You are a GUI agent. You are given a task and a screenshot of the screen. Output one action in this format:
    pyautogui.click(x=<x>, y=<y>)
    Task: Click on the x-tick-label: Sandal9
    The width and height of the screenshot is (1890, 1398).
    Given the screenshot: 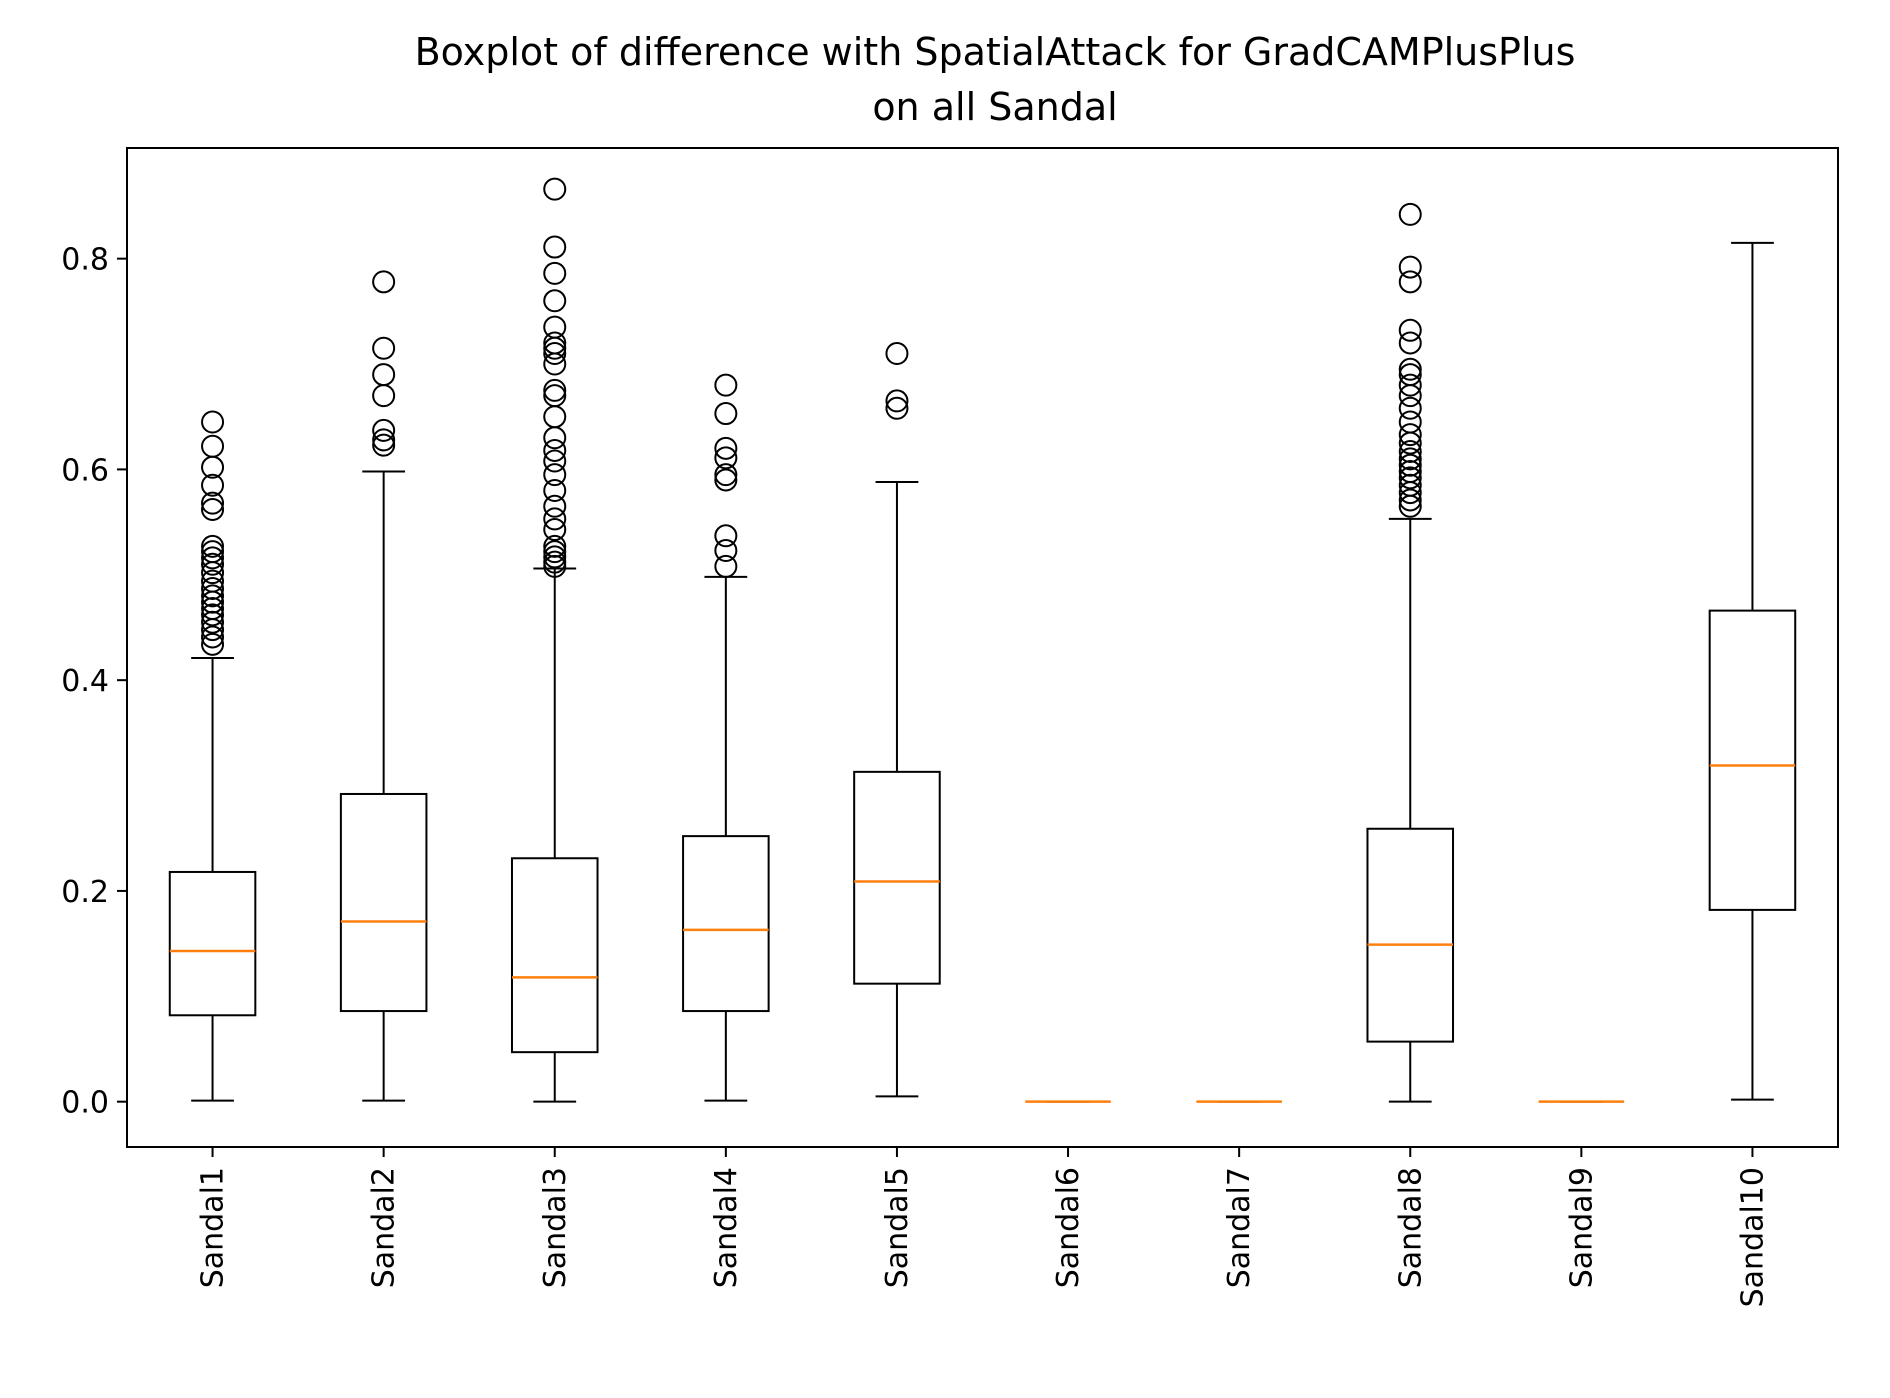 What is the action you would take?
    pyautogui.click(x=1581, y=1227)
    